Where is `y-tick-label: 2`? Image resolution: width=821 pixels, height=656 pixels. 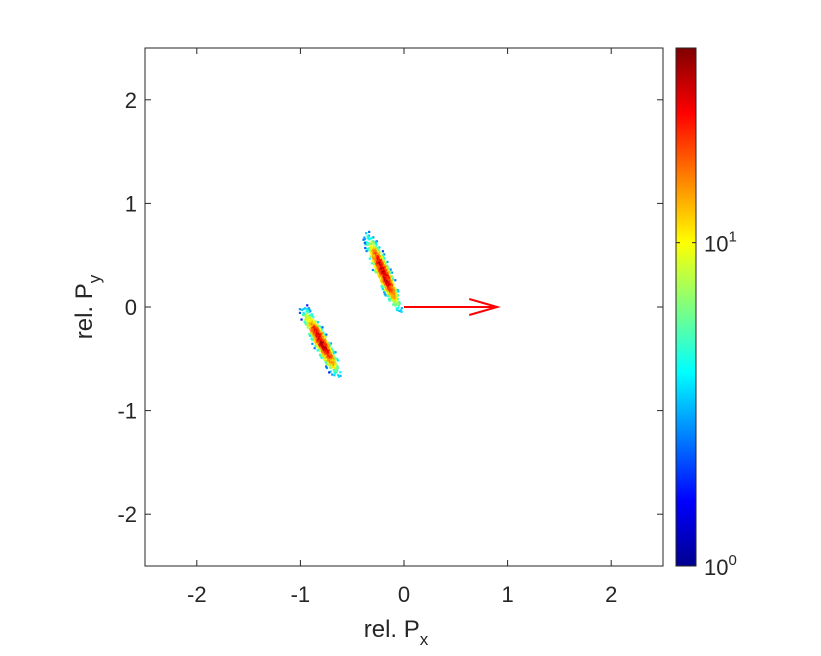
y-tick-label: 2 is located at coordinates (131, 100).